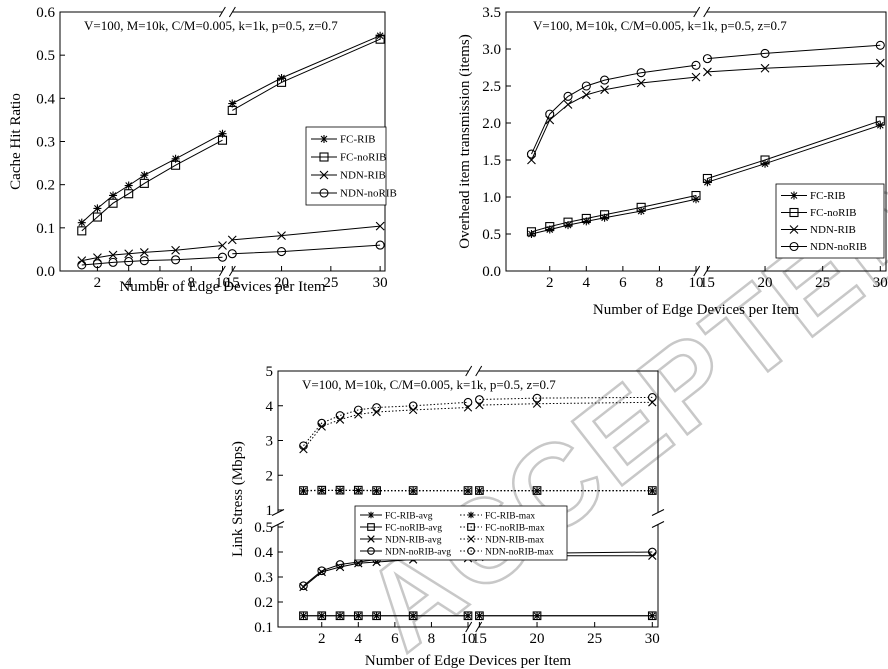 The image size is (888, 669). What do you see at coordinates (833, 230) in the screenshot?
I see `legend-label: NDN-RIB` at bounding box center [833, 230].